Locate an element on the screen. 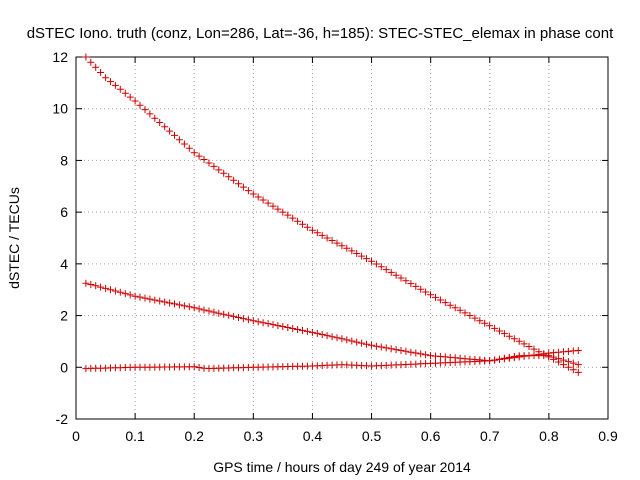  series-satellite-b is located at coordinates (332, 324).